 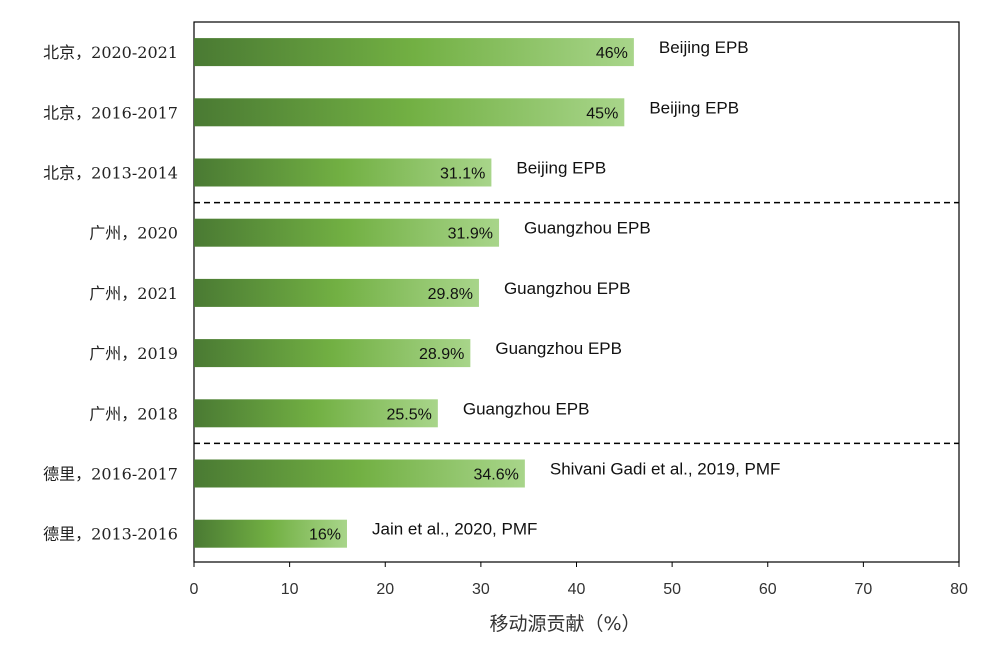 What do you see at coordinates (110, 52) in the screenshot?
I see `category-label: 北京，2020-2021` at bounding box center [110, 52].